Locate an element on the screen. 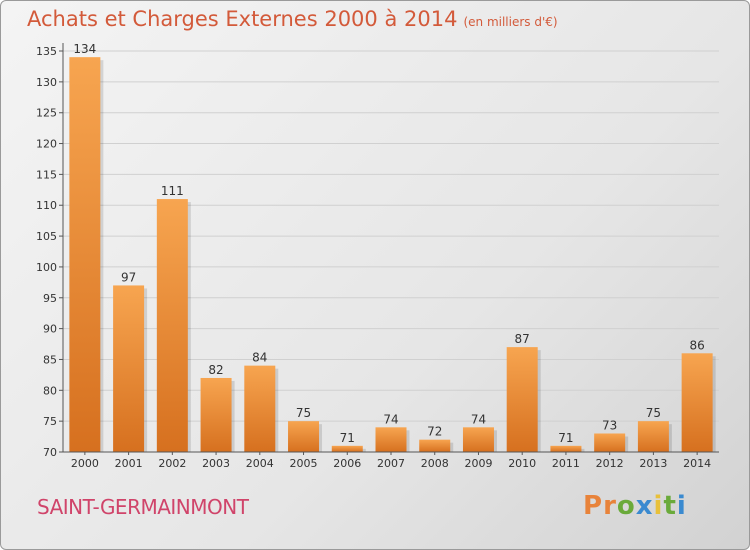  y-tick-label: 115 is located at coordinates (46, 174).